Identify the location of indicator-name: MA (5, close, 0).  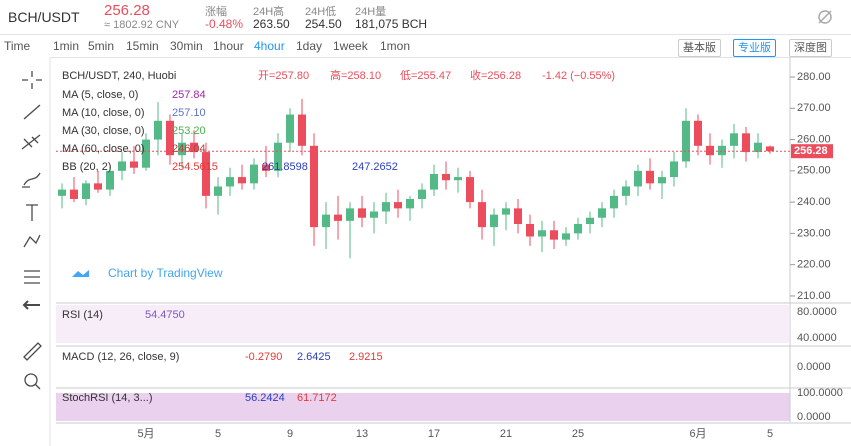
(100, 95).